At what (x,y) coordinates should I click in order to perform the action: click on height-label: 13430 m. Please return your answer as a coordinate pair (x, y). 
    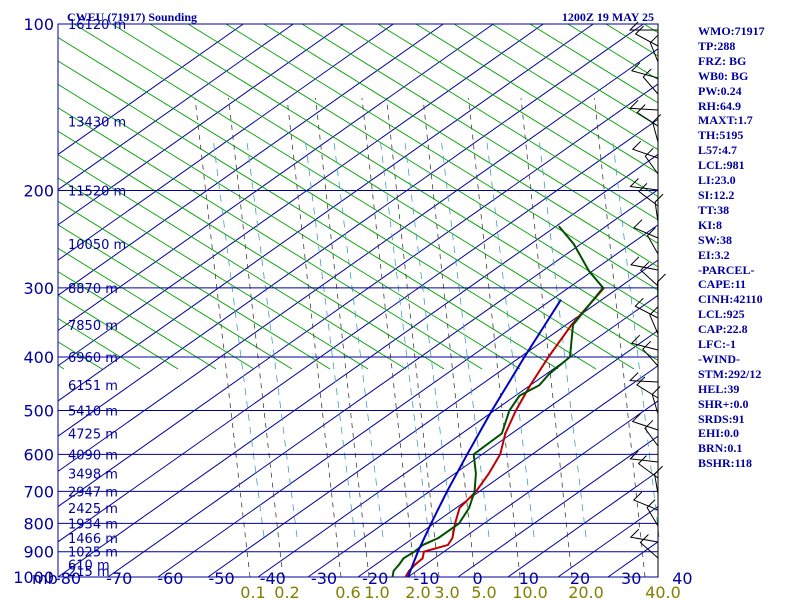
    Looking at the image, I should click on (97, 122).